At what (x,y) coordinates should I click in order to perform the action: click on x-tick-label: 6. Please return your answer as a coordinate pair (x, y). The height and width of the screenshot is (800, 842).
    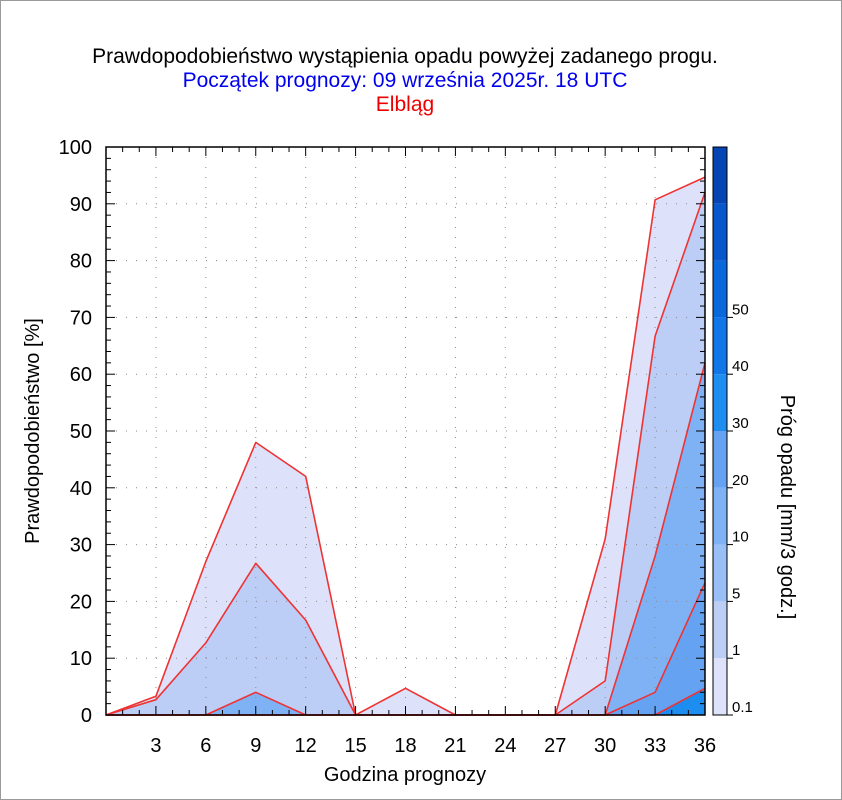
    Looking at the image, I should click on (205, 746).